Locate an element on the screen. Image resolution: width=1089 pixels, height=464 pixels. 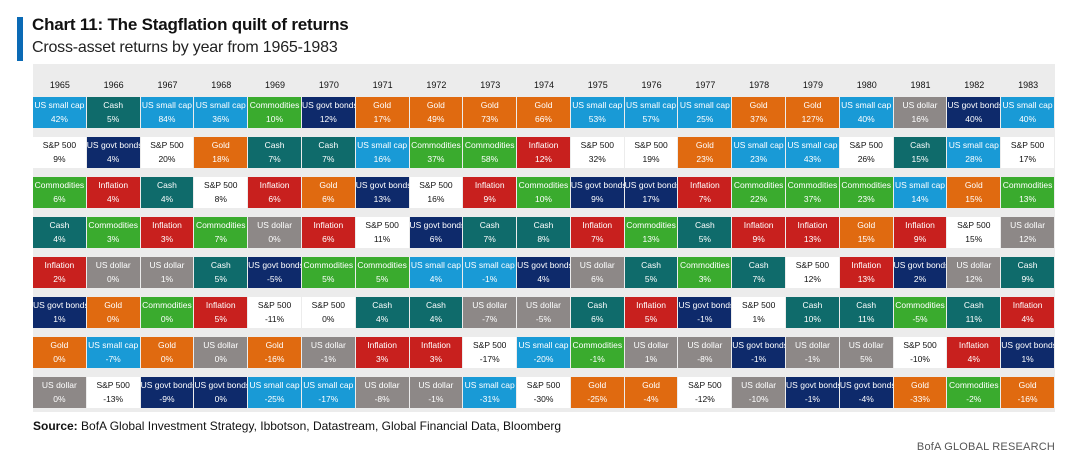
cell-return-value: 73% is located at coordinates (490, 119).